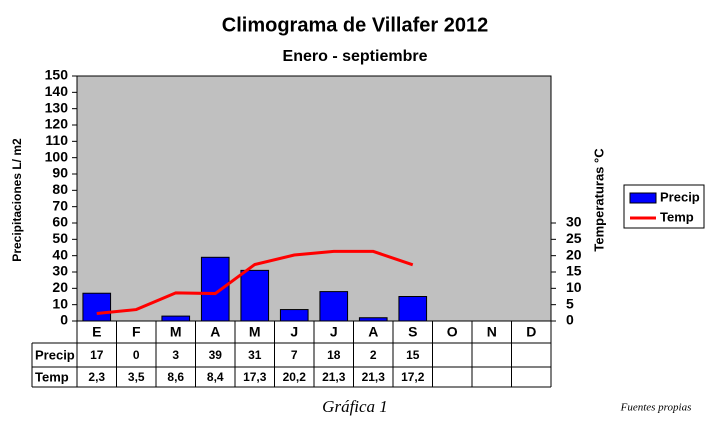 The height and width of the screenshot is (426, 715). Describe the element at coordinates (574, 238) in the screenshot. I see `y2-tick-label: 25` at that location.